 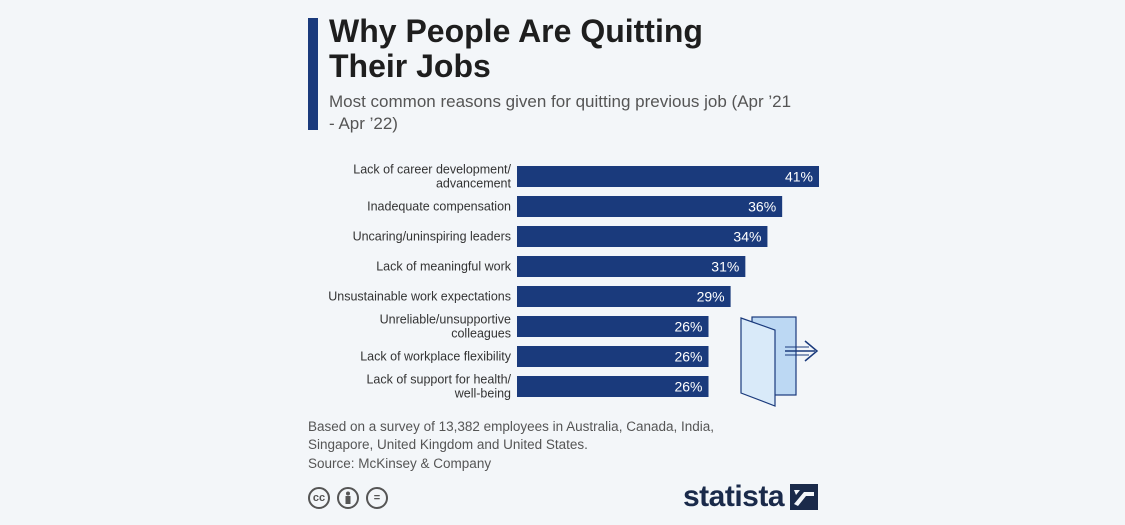 What do you see at coordinates (804, 497) in the screenshot?
I see `statista-logo-mark-icon` at bounding box center [804, 497].